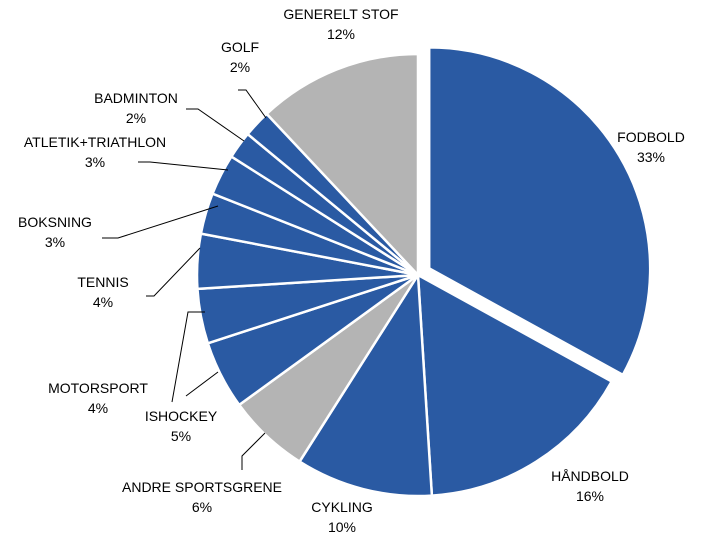 The height and width of the screenshot is (533, 716). I want to click on slice-value-label: 6%, so click(202, 507).